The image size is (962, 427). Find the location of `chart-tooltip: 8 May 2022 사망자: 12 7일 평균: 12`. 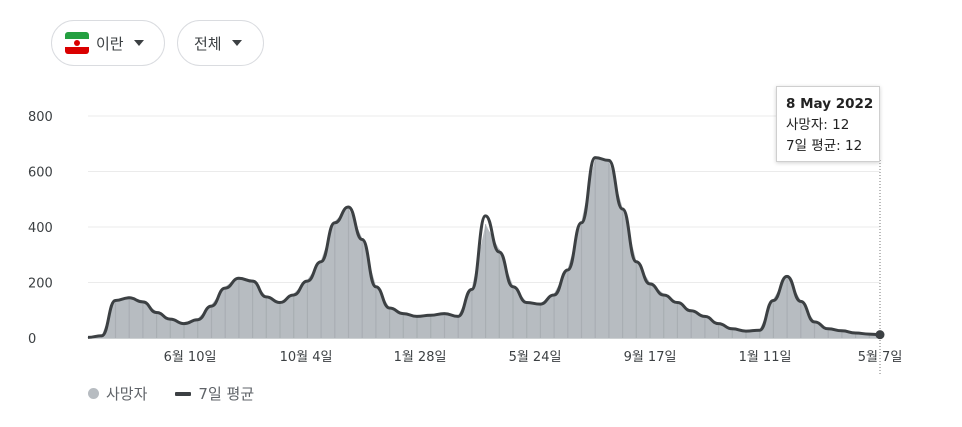

chart-tooltip: 8 May 2022 사망자: 12 7일 평균: 12 is located at coordinates (828, 124).